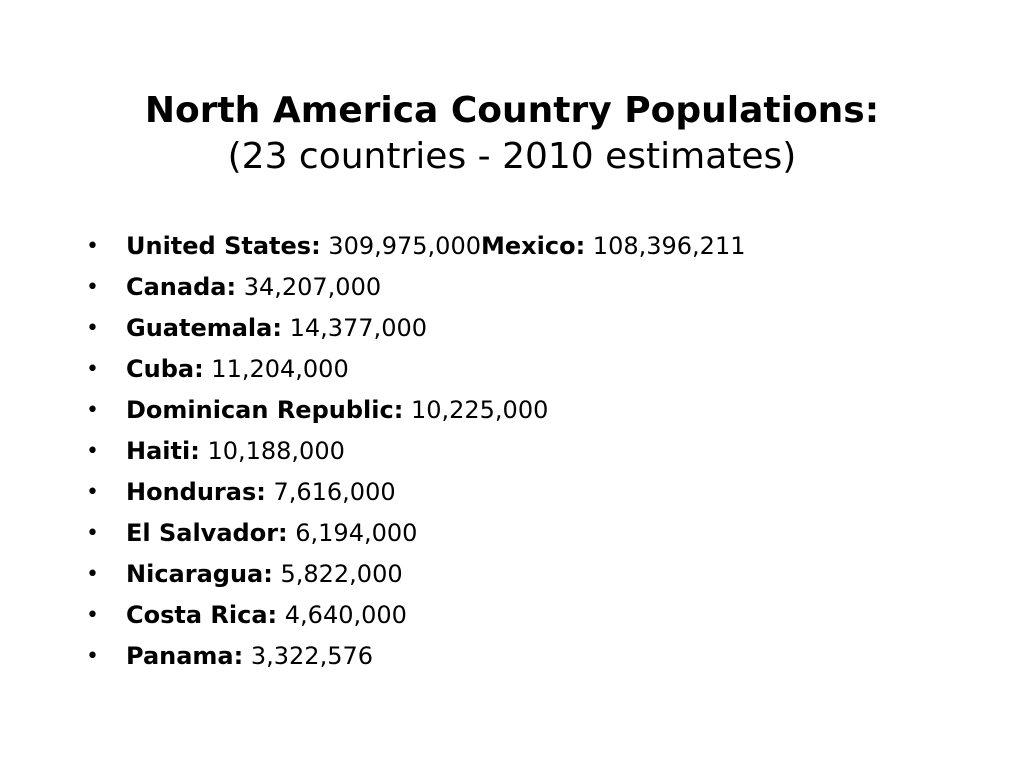 The image size is (1024, 768). Describe the element at coordinates (665, 246) in the screenshot. I see `population-value: 108,396,211` at that location.